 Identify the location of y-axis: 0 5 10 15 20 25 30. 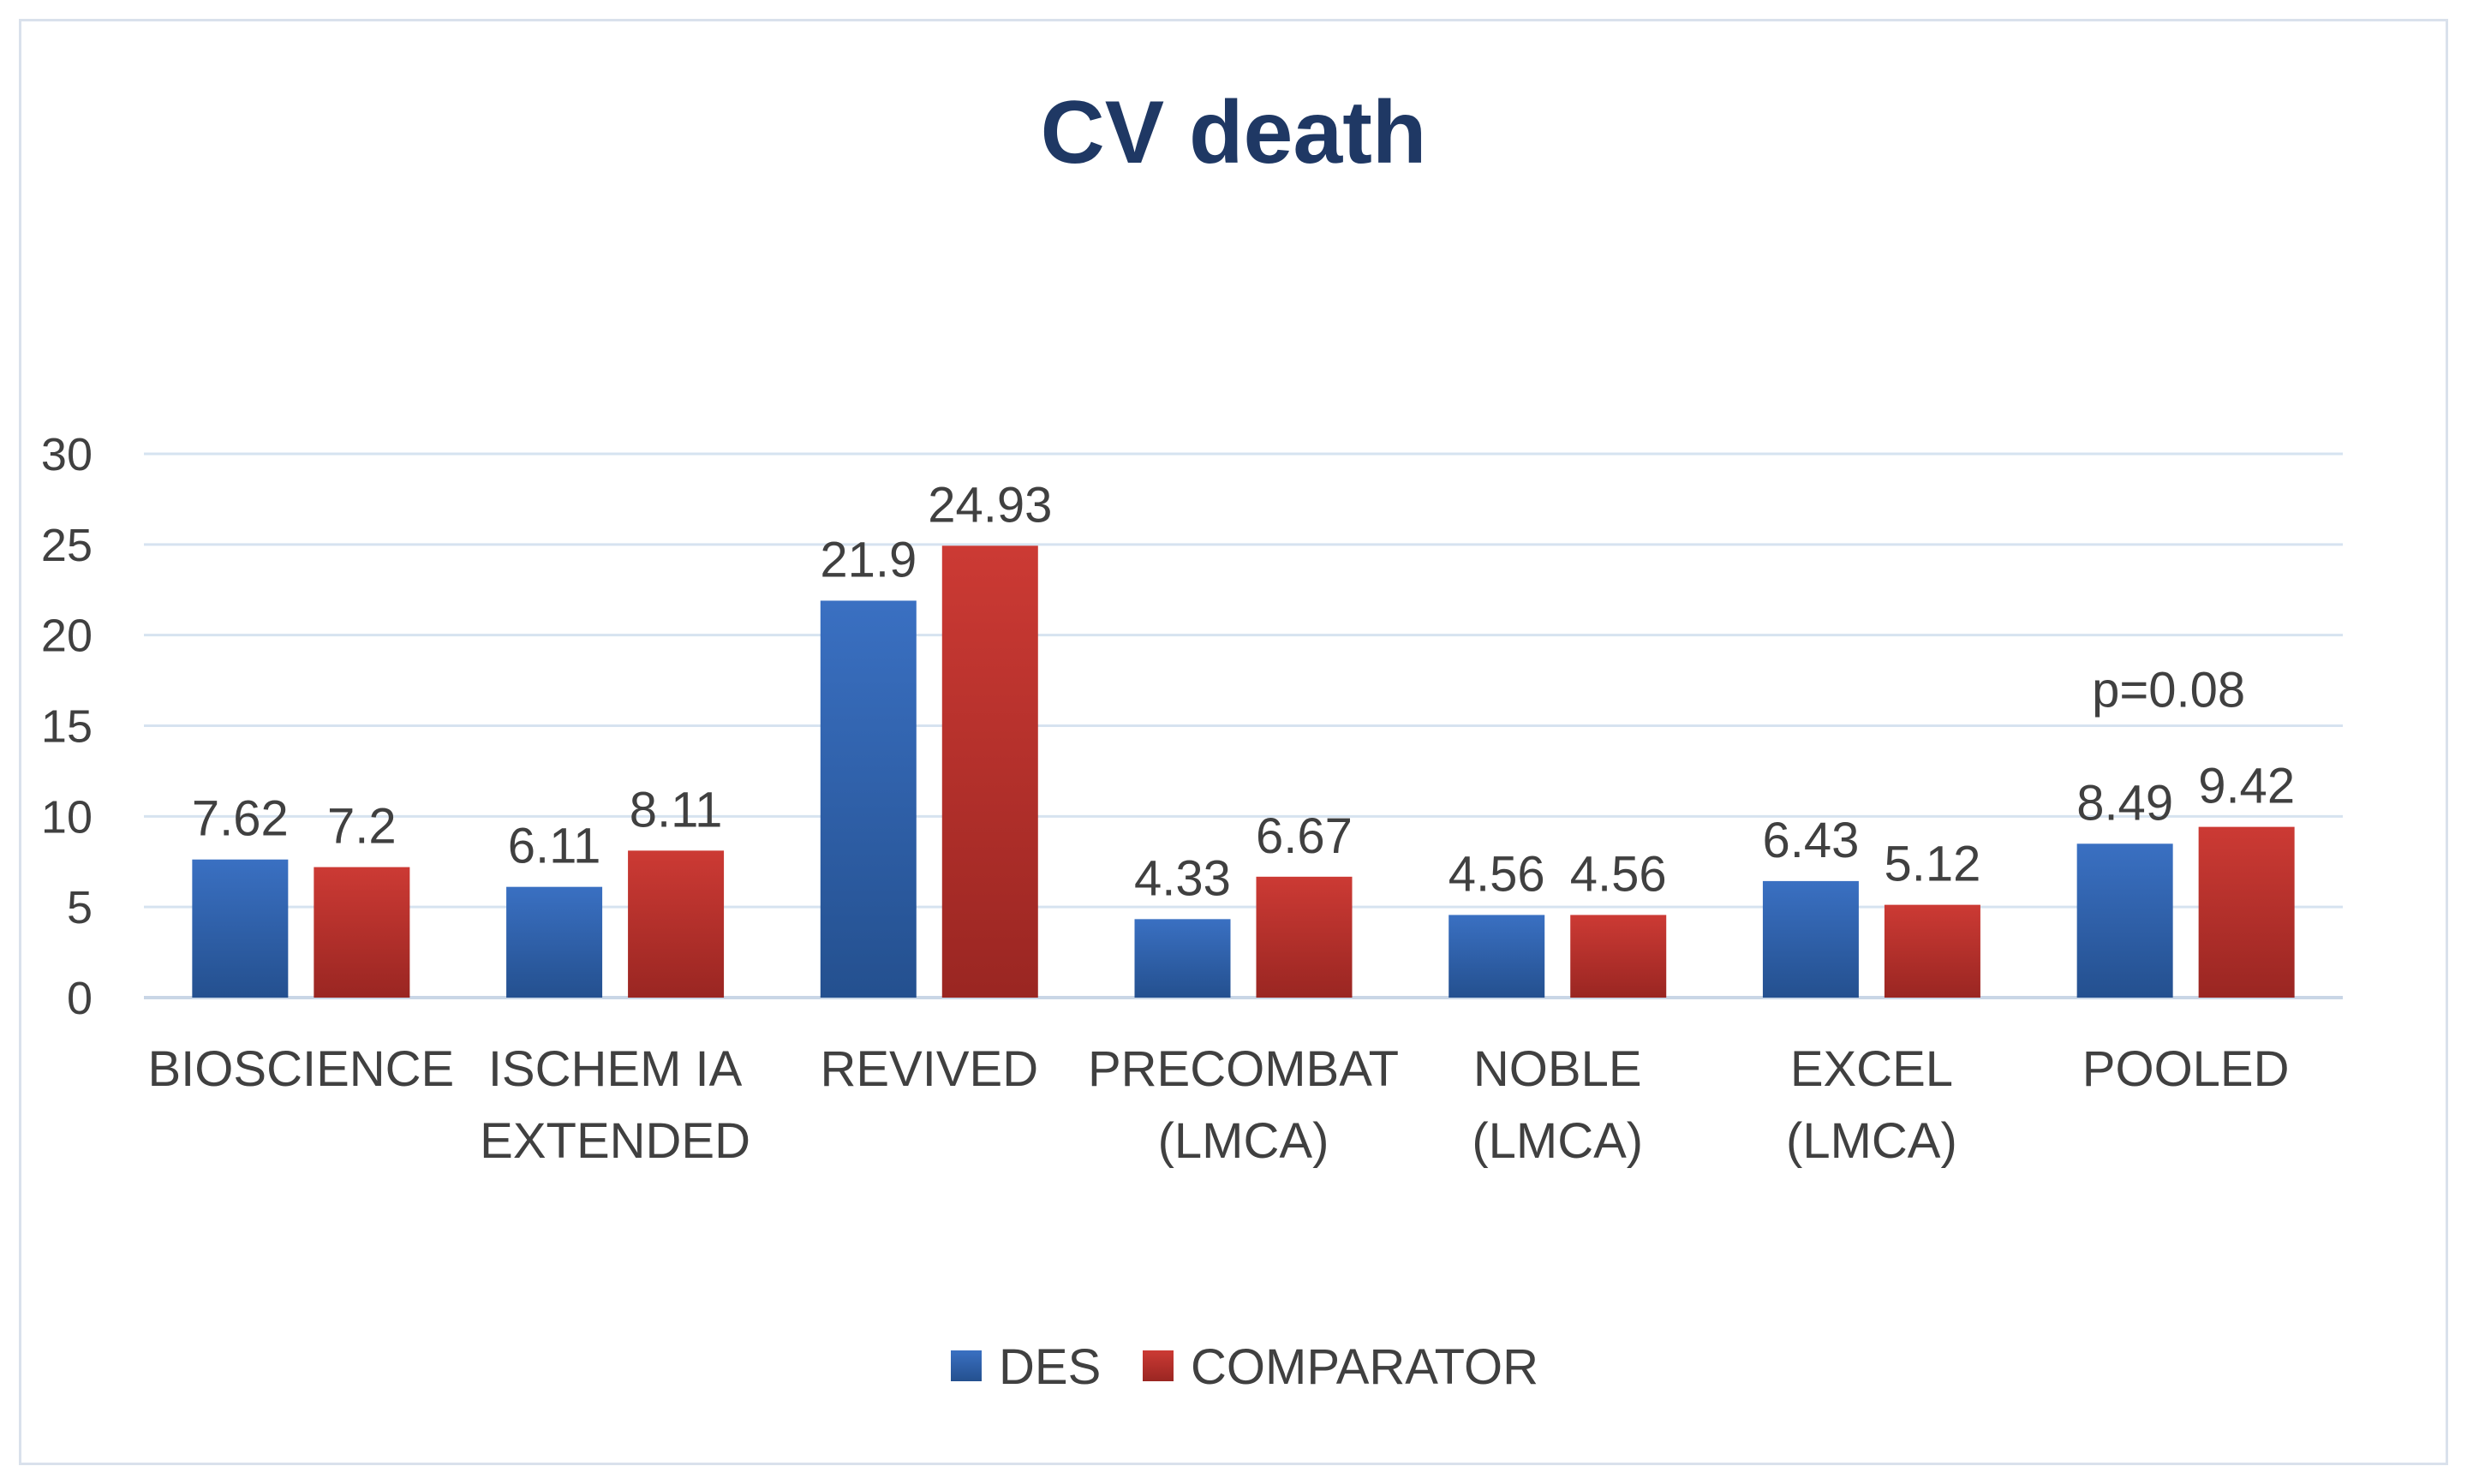
(67, 726).